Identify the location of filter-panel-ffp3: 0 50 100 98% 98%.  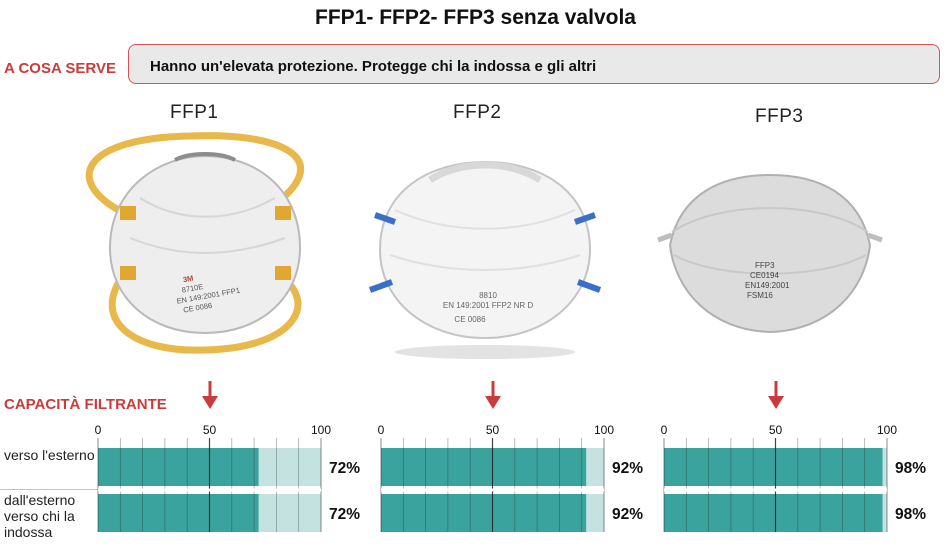
(793, 477).